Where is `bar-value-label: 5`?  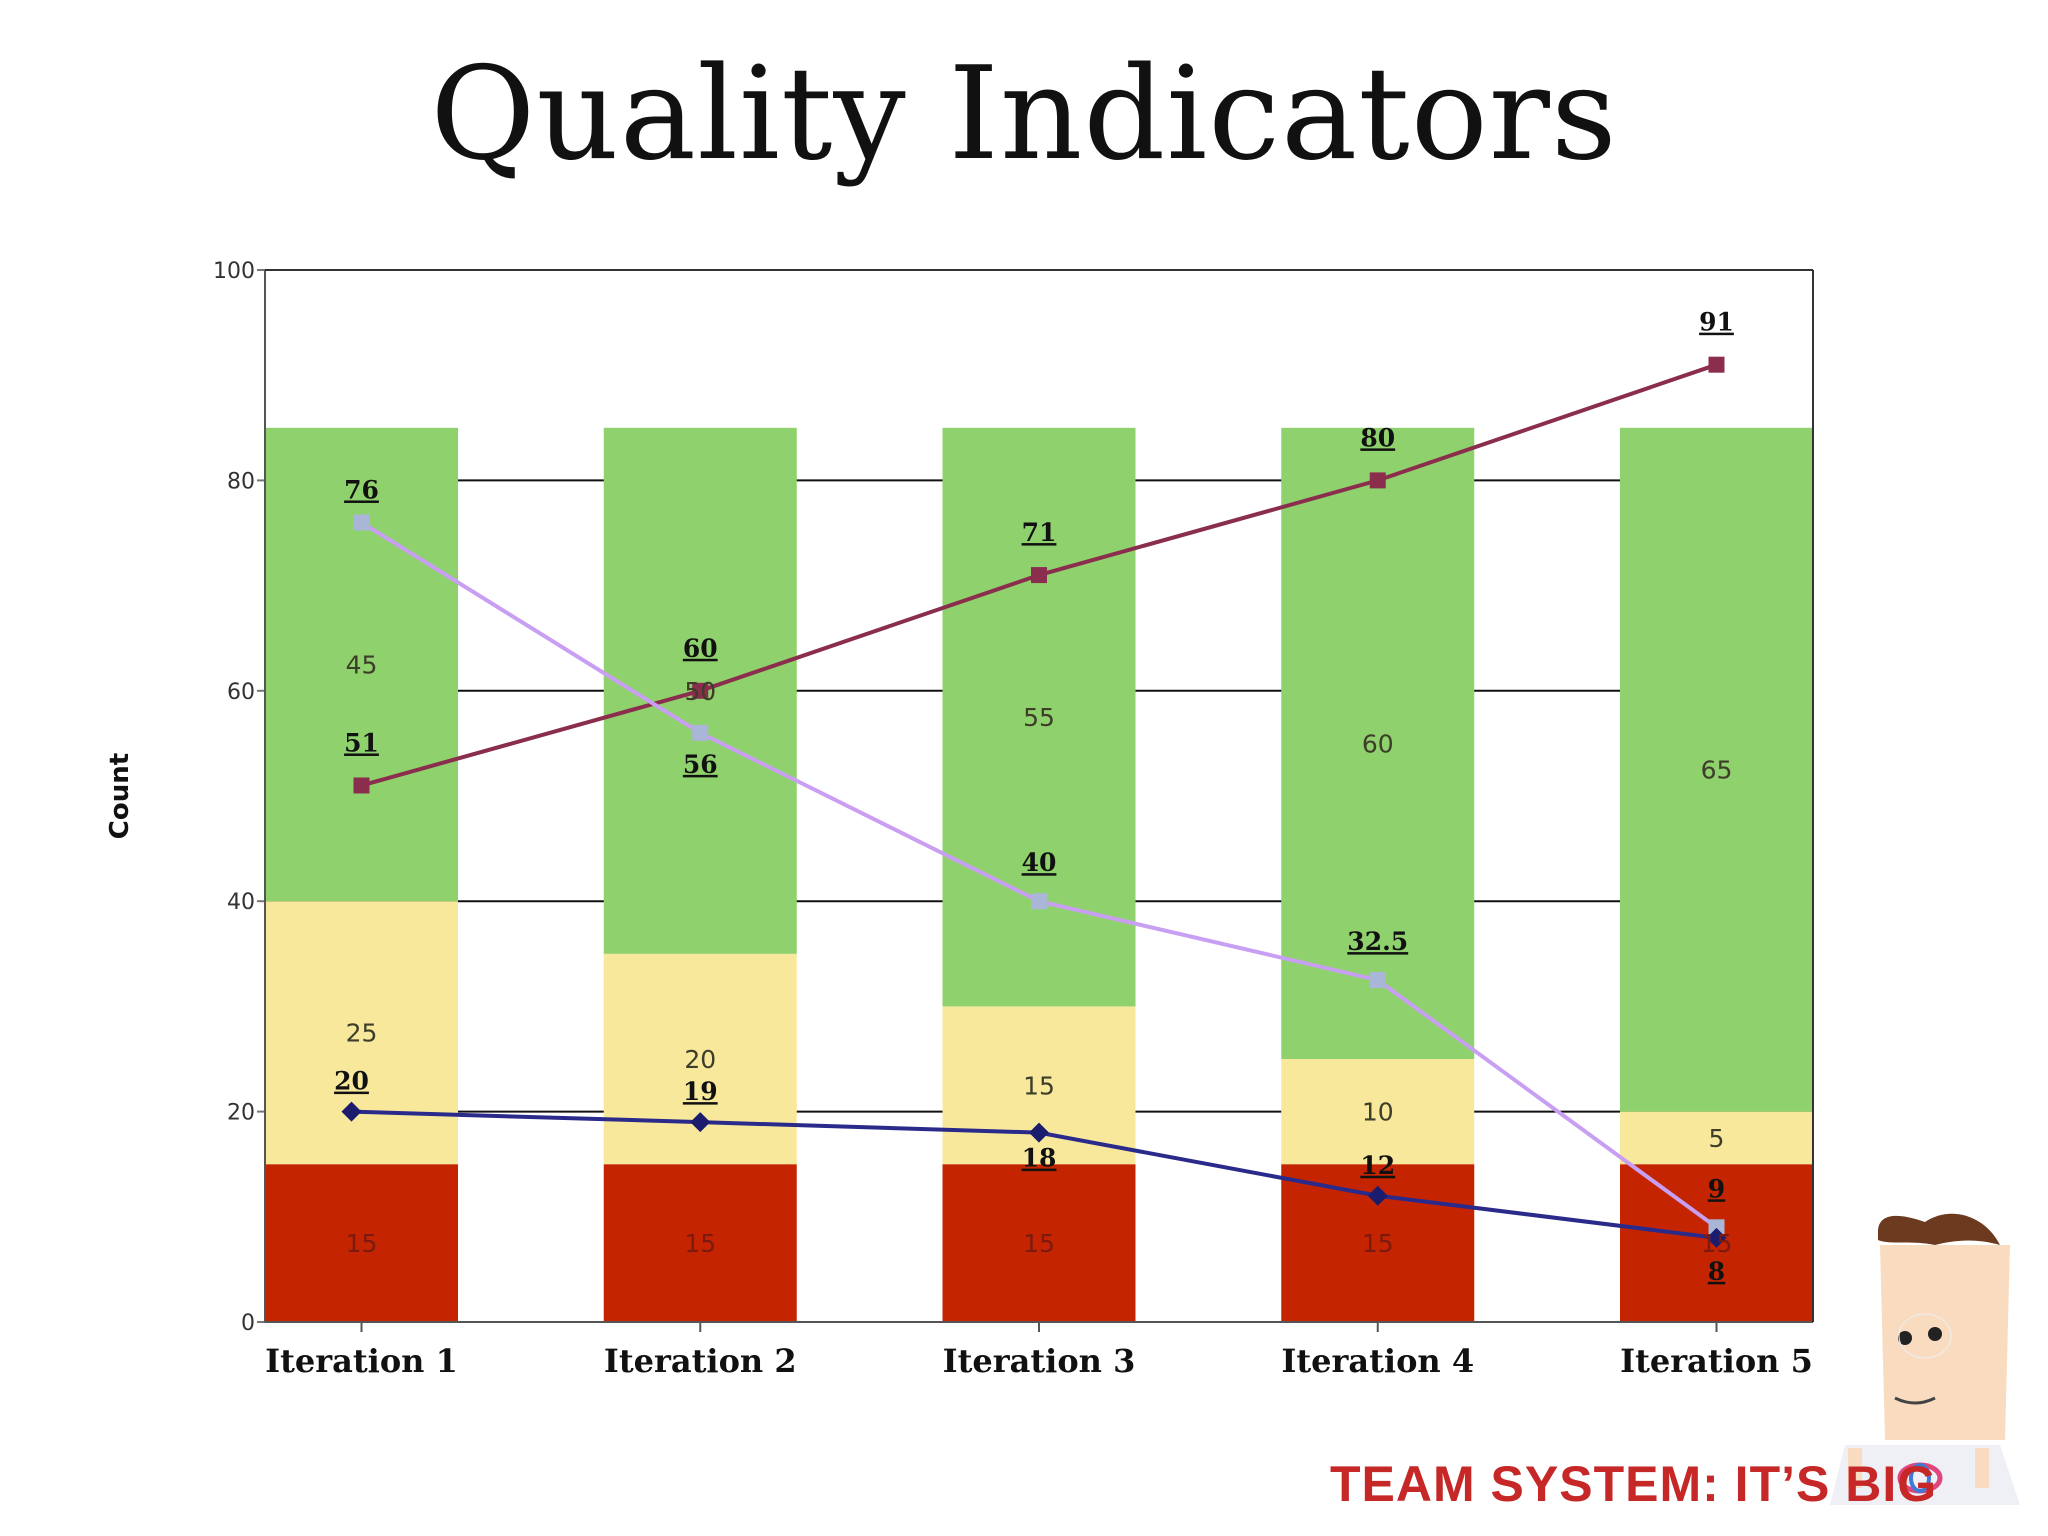 bar-value-label: 5 is located at coordinates (1717, 1138).